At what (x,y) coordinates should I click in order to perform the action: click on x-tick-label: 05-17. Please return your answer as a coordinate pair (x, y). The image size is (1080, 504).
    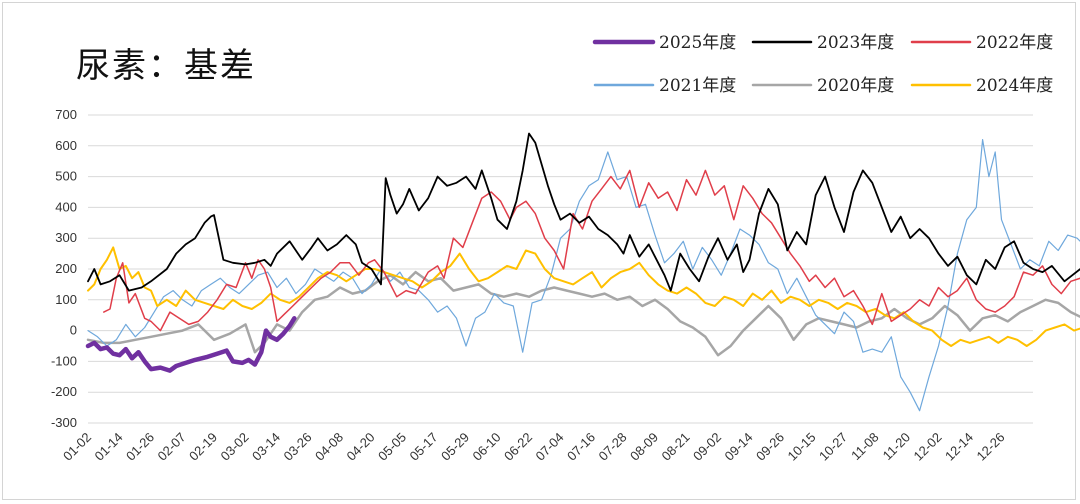
    Looking at the image, I should click on (424, 447).